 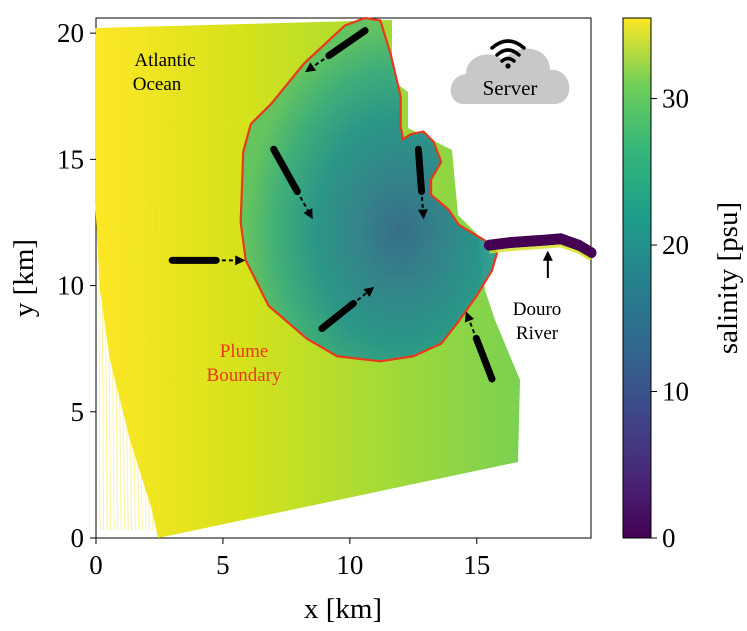 I want to click on wifi-icon, so click(x=508, y=51).